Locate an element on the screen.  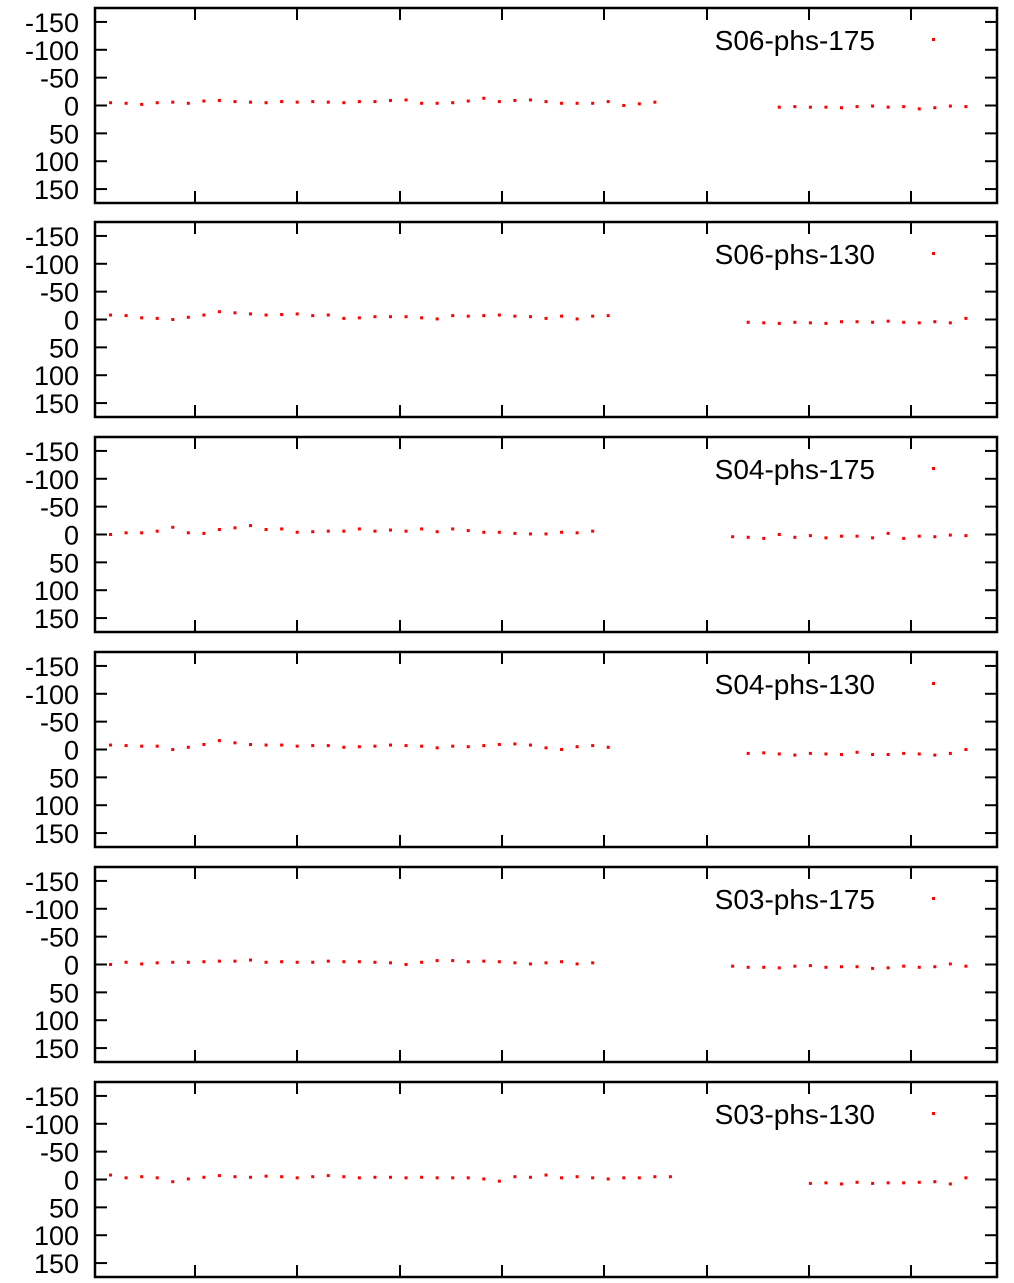
y-tick-label: 150 is located at coordinates (56, 404).